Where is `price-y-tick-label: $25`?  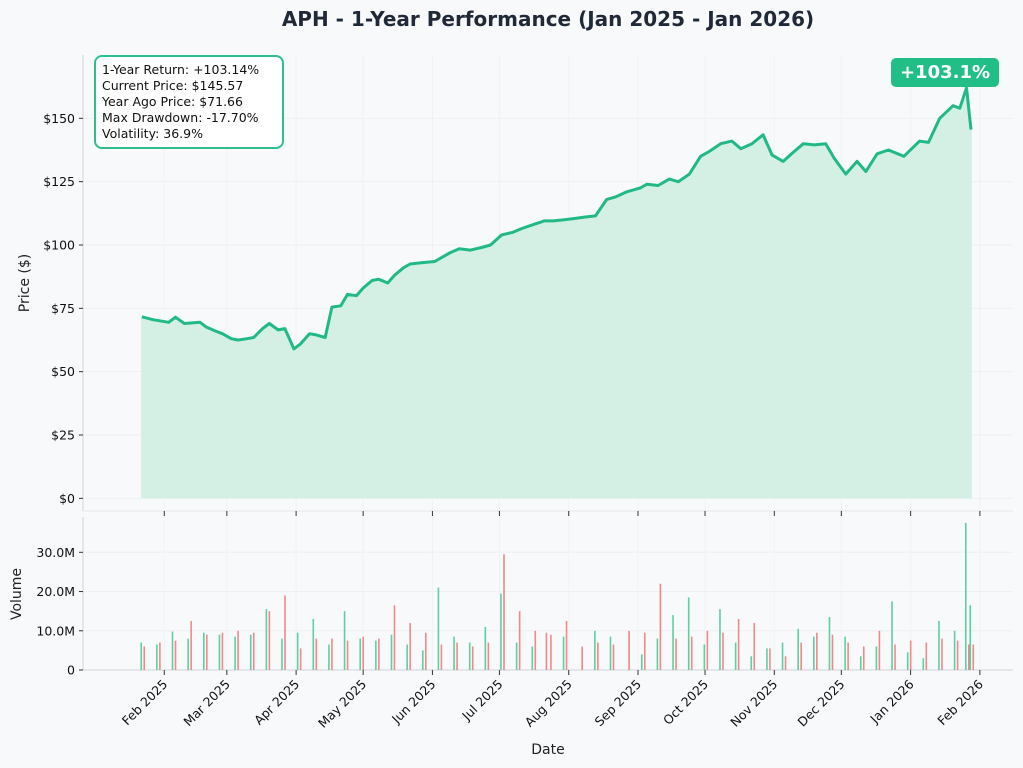 price-y-tick-label: $25 is located at coordinates (63, 435).